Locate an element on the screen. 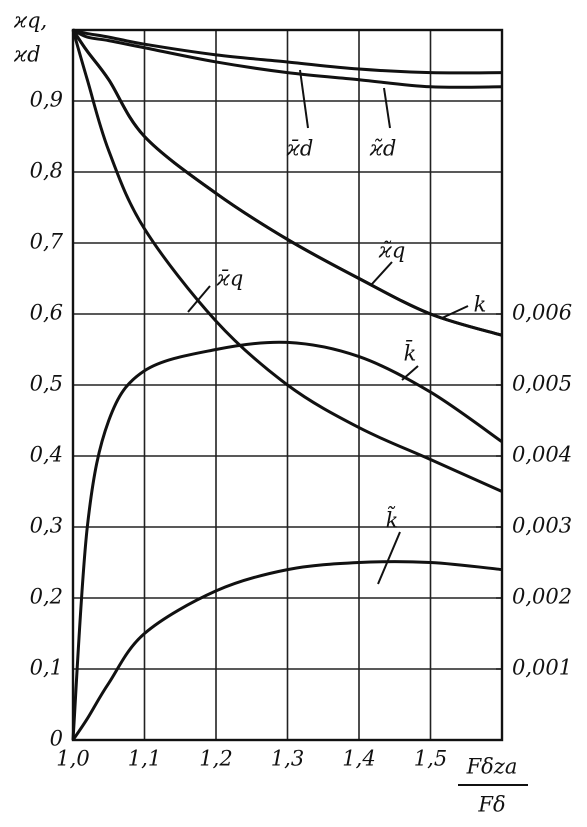 This screenshot has width=587, height=827. y-tick-label: 0 is located at coordinates (56, 739).